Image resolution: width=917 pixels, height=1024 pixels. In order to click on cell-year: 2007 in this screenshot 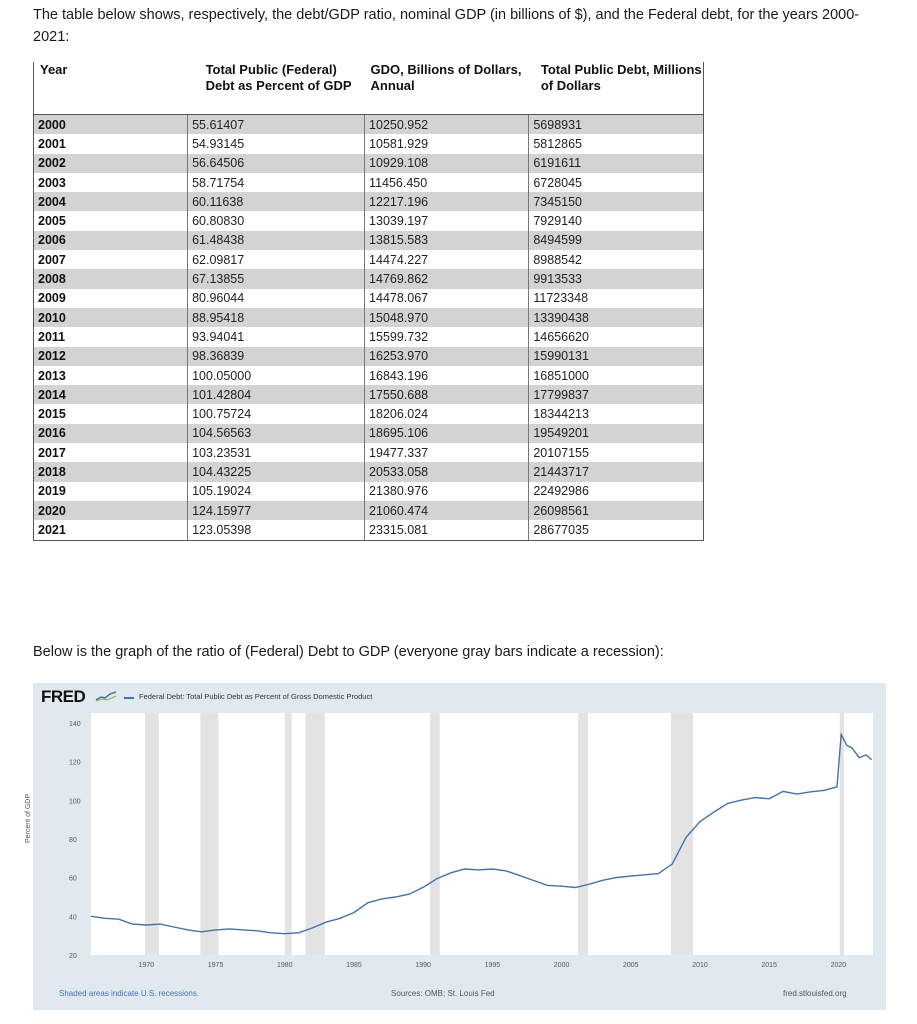, I will do `click(110, 260)`.